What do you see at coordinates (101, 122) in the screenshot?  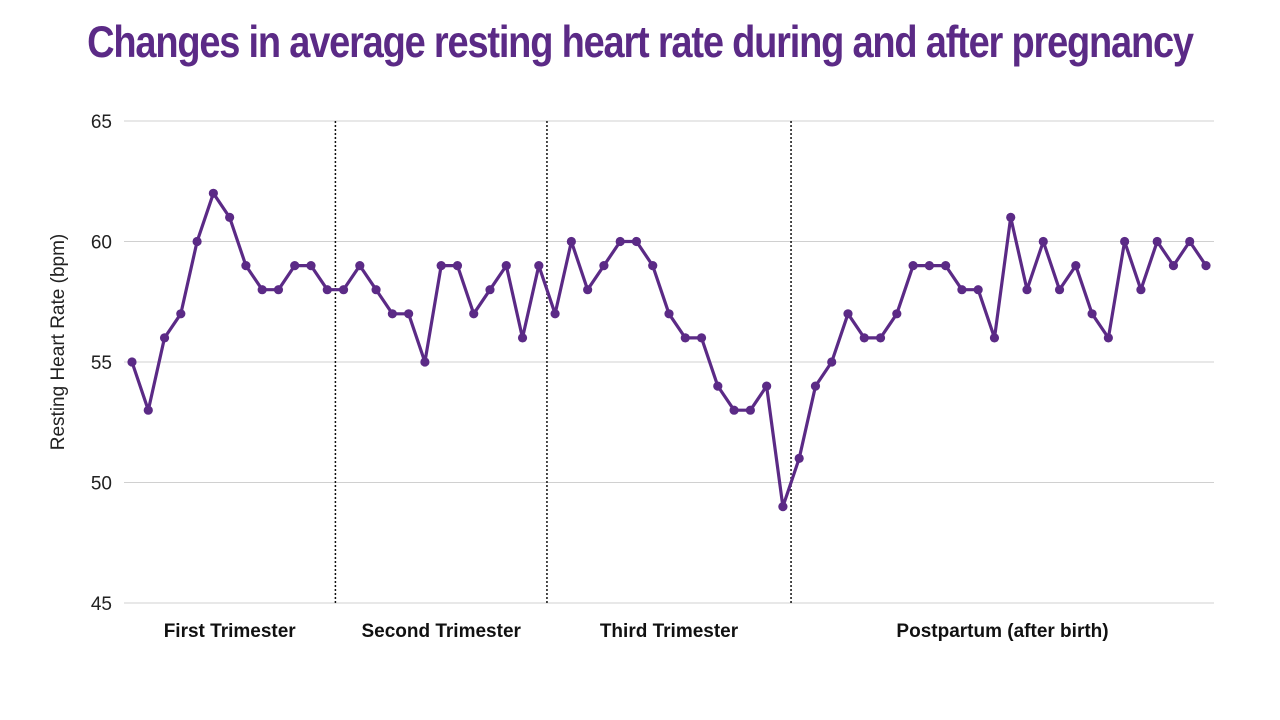 I see `y-tick-label-65: 65` at bounding box center [101, 122].